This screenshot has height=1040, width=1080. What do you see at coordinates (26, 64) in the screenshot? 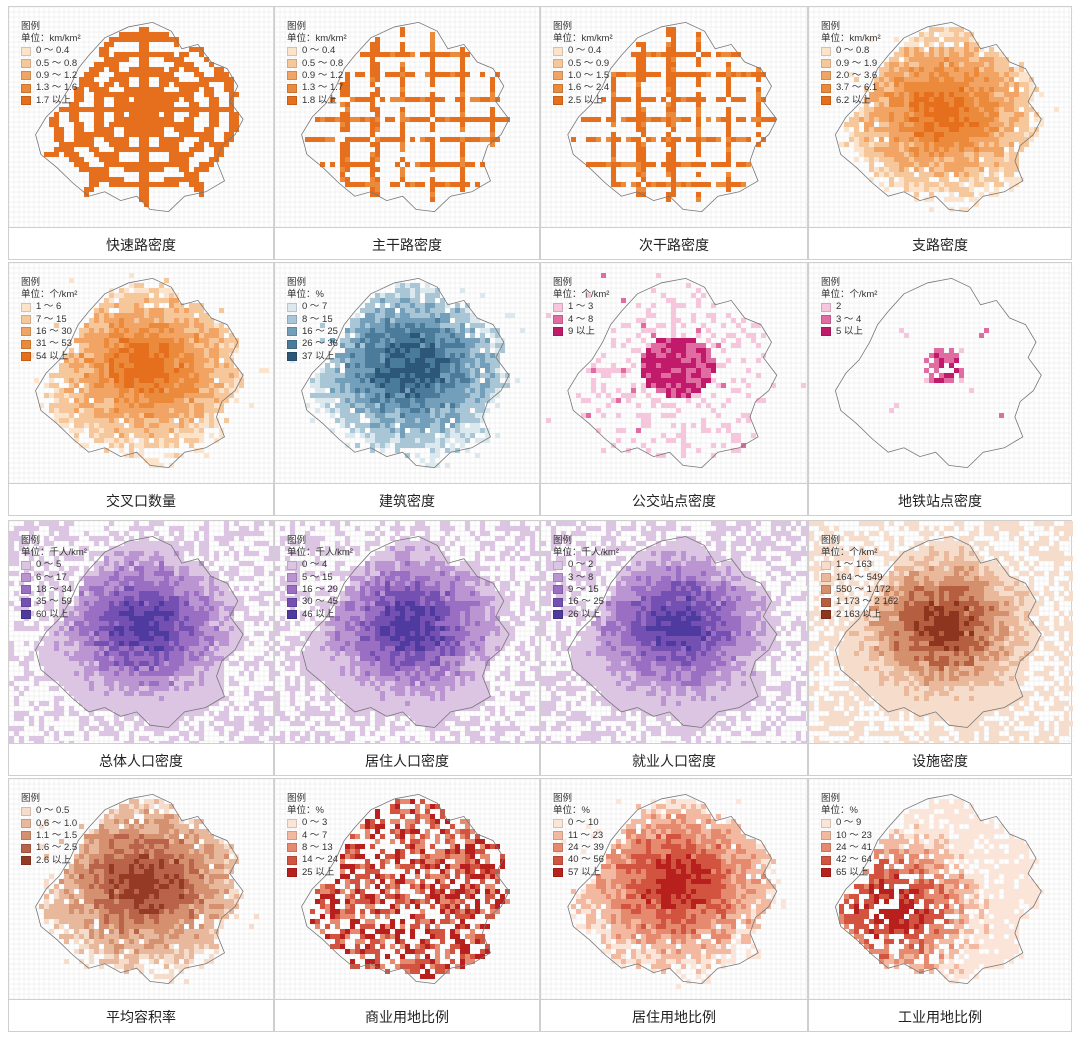
I see `legend-swatch` at bounding box center [26, 64].